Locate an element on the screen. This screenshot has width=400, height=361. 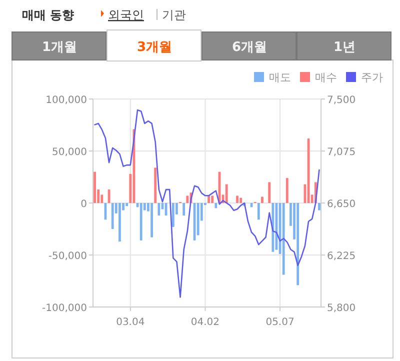
text: 6개월 is located at coordinates (250, 47).